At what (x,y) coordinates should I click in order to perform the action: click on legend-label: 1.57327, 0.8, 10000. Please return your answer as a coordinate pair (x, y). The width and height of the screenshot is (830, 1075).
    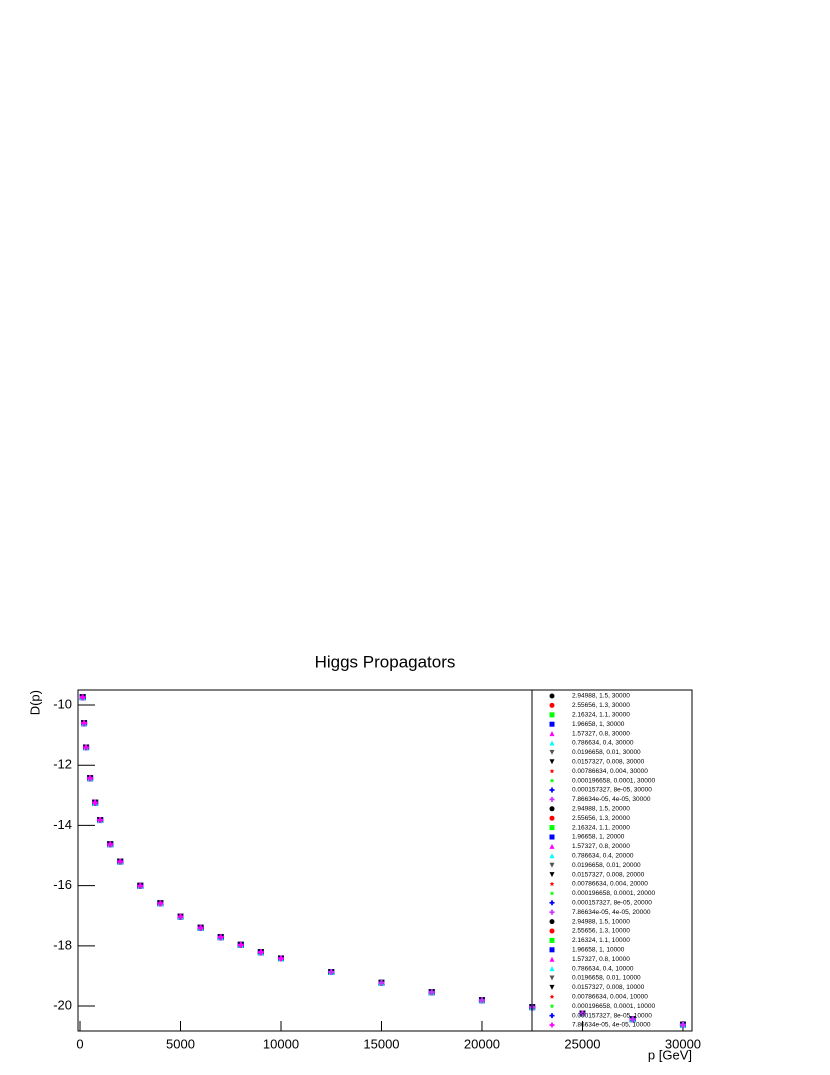
    Looking at the image, I should click on (601, 959).